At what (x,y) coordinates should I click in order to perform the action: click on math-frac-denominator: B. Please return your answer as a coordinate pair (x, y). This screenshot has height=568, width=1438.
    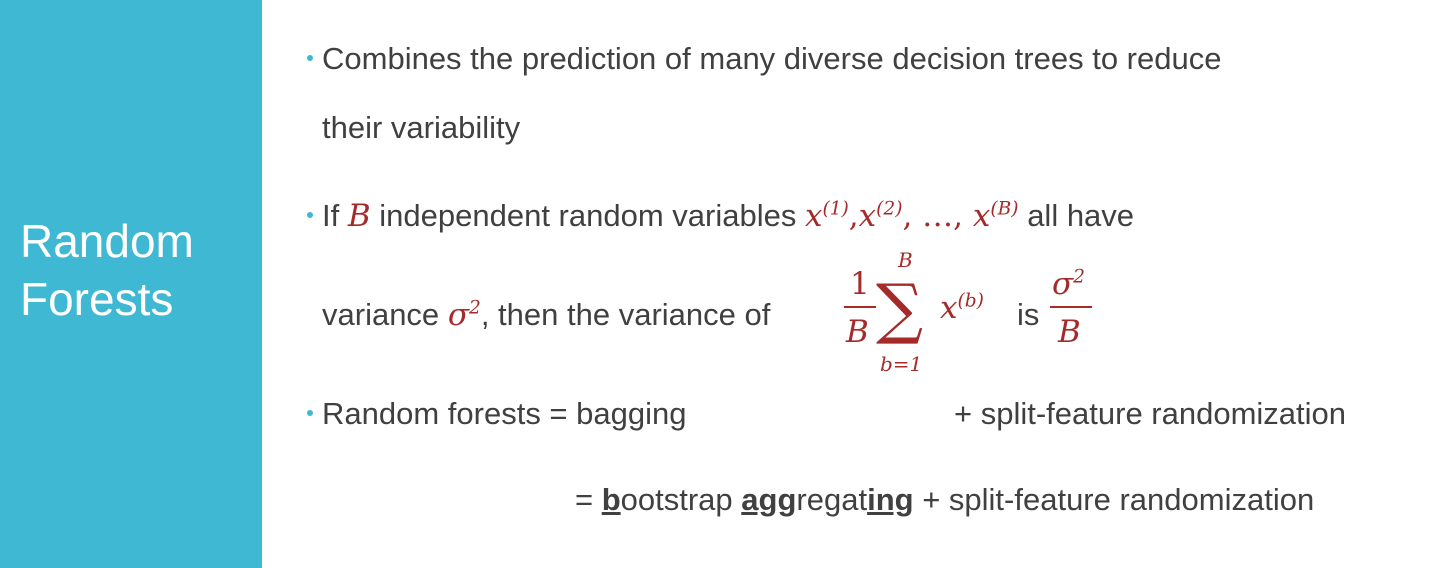
    Looking at the image, I should click on (857, 332).